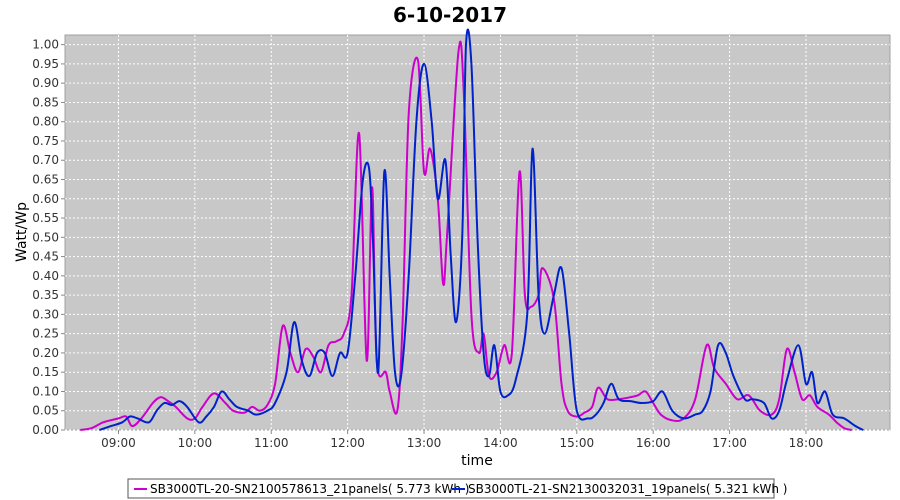  Describe the element at coordinates (45, 314) in the screenshot. I see `y-tick-label: 0.30` at that location.